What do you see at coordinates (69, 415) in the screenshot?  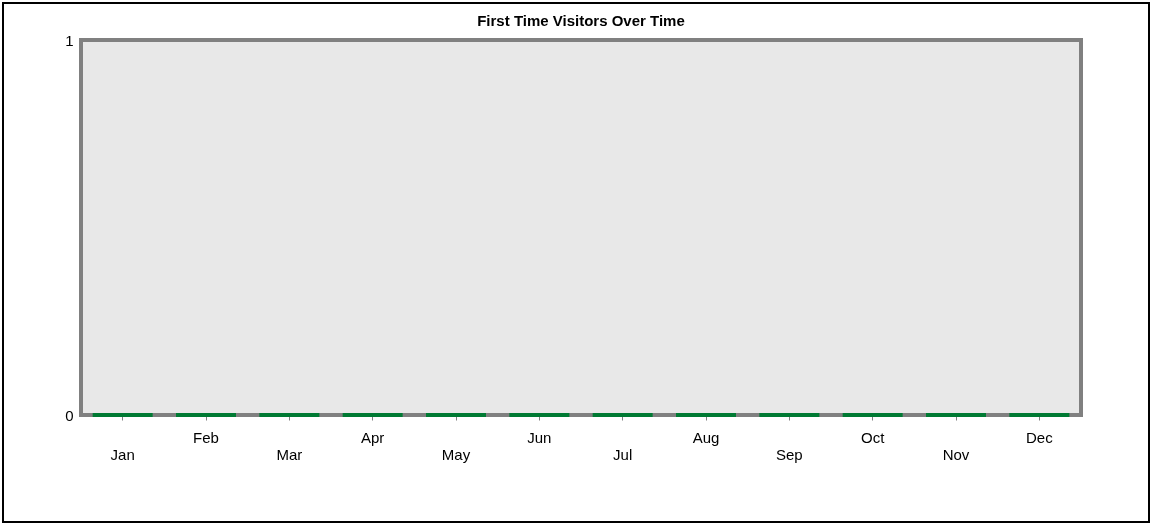 I see `y-tick-label: 0` at bounding box center [69, 415].